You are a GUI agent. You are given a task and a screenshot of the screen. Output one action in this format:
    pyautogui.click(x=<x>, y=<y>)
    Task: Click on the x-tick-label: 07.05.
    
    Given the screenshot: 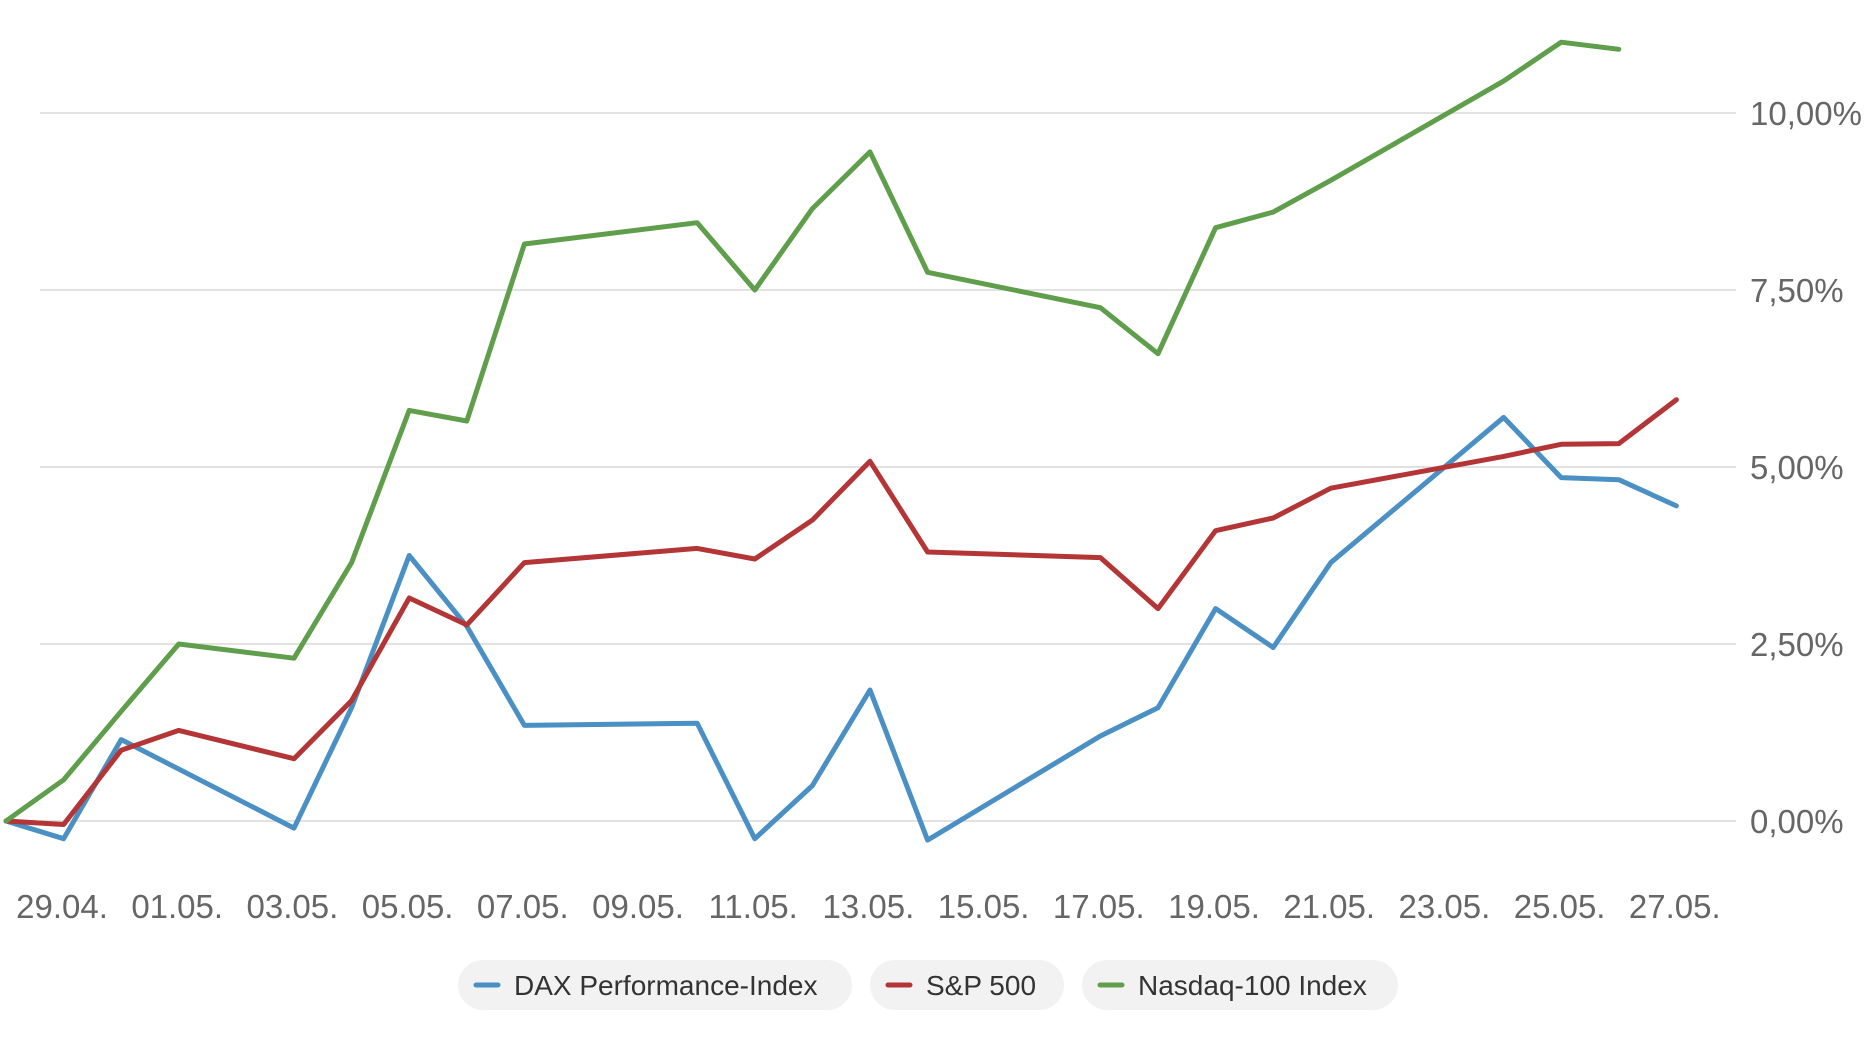 What is the action you would take?
    pyautogui.click(x=523, y=906)
    